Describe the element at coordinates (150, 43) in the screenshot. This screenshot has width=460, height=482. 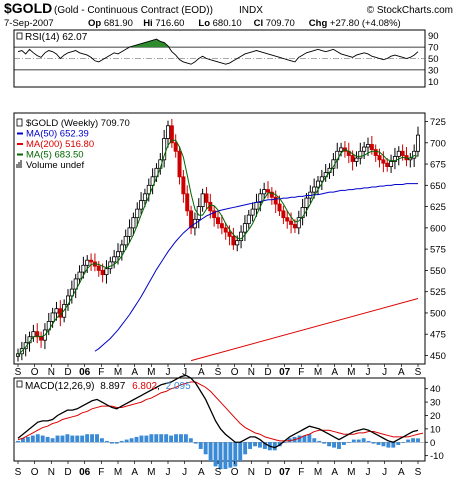
I see `rsi-overbought-fill` at that location.